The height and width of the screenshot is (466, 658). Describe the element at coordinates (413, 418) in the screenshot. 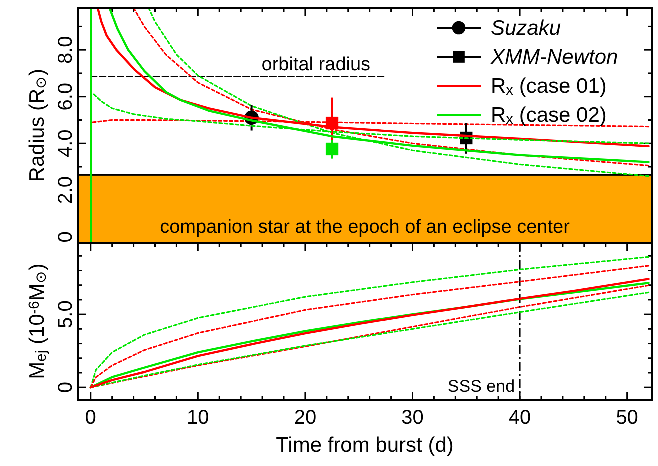

I see `x-tick-label: 30` at that location.